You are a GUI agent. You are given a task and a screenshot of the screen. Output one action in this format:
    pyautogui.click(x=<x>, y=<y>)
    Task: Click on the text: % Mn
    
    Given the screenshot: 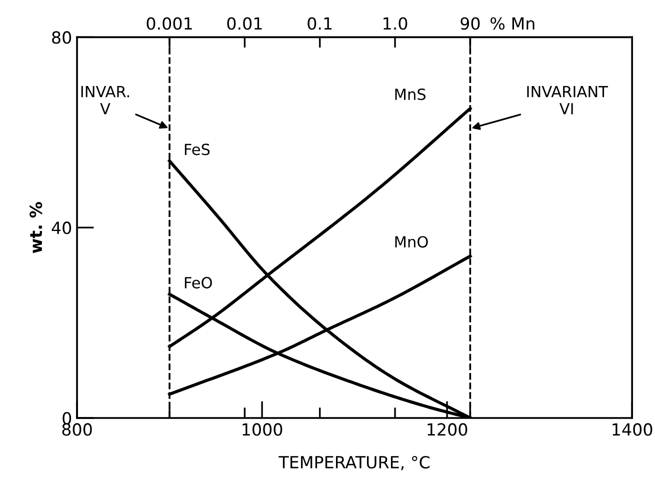 What is the action you would take?
    pyautogui.click(x=512, y=23)
    